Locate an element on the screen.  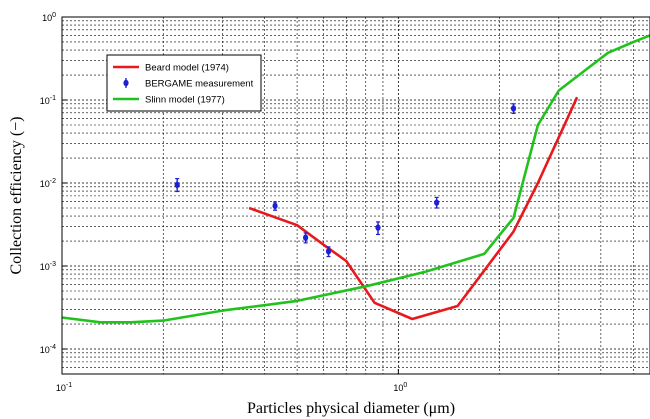
legend-box is located at coordinates (184, 83).